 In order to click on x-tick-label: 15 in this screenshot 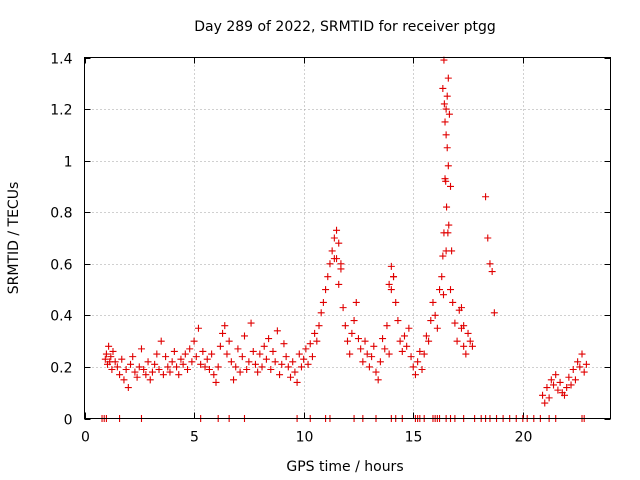, I will do `click(414, 438)`.